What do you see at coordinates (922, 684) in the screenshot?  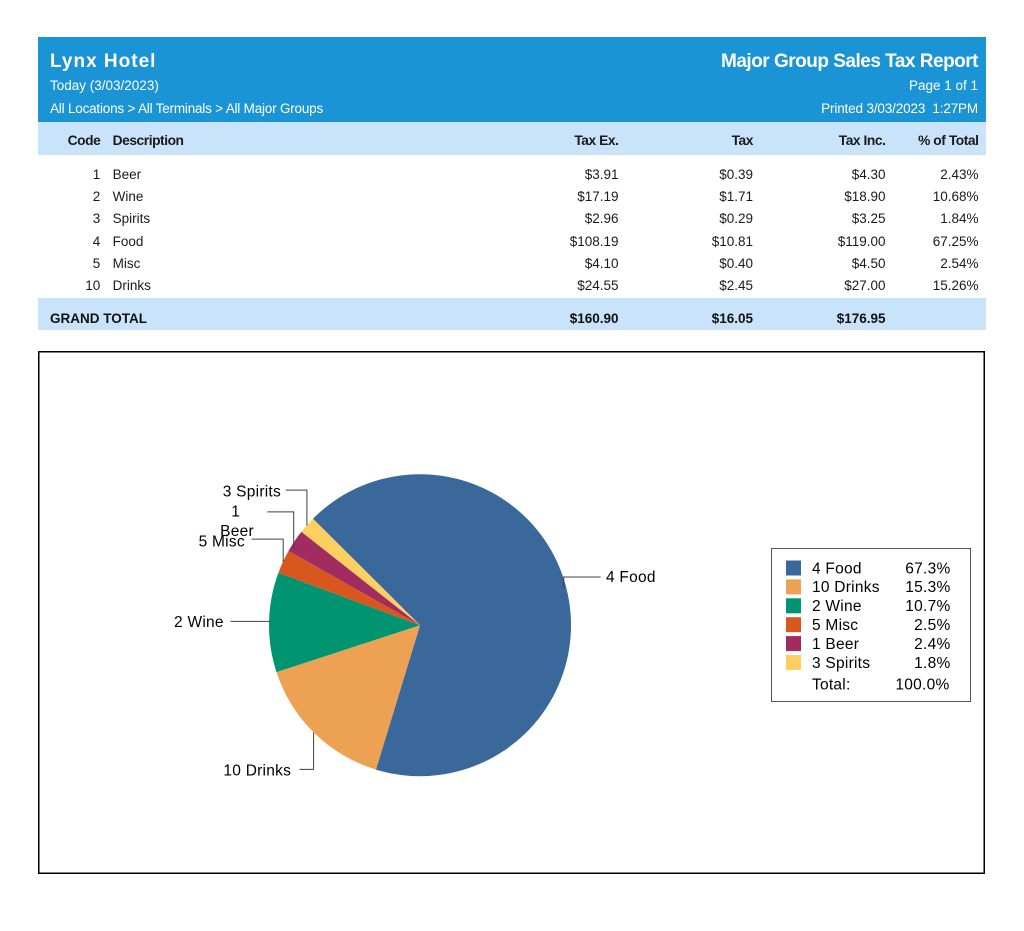 I see `svg-text: 100.0%` at bounding box center [922, 684].